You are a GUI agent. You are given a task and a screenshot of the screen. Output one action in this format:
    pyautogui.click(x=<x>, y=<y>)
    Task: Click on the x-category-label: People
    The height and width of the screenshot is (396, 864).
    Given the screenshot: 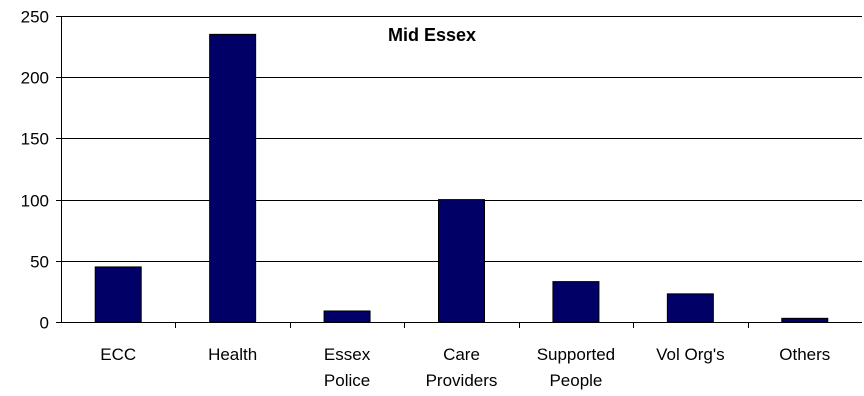 What is the action you would take?
    pyautogui.click(x=575, y=380)
    